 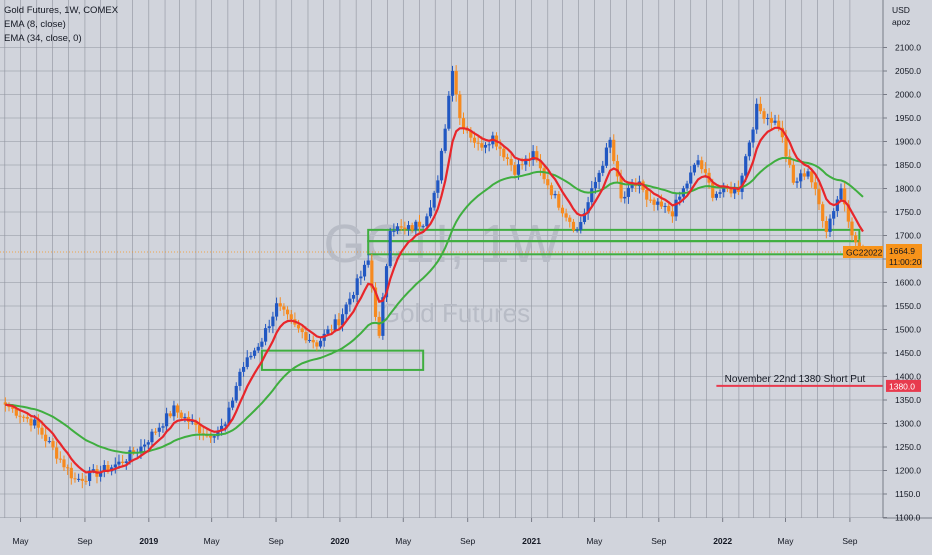 I want to click on last-price-tag, so click(x=904, y=255).